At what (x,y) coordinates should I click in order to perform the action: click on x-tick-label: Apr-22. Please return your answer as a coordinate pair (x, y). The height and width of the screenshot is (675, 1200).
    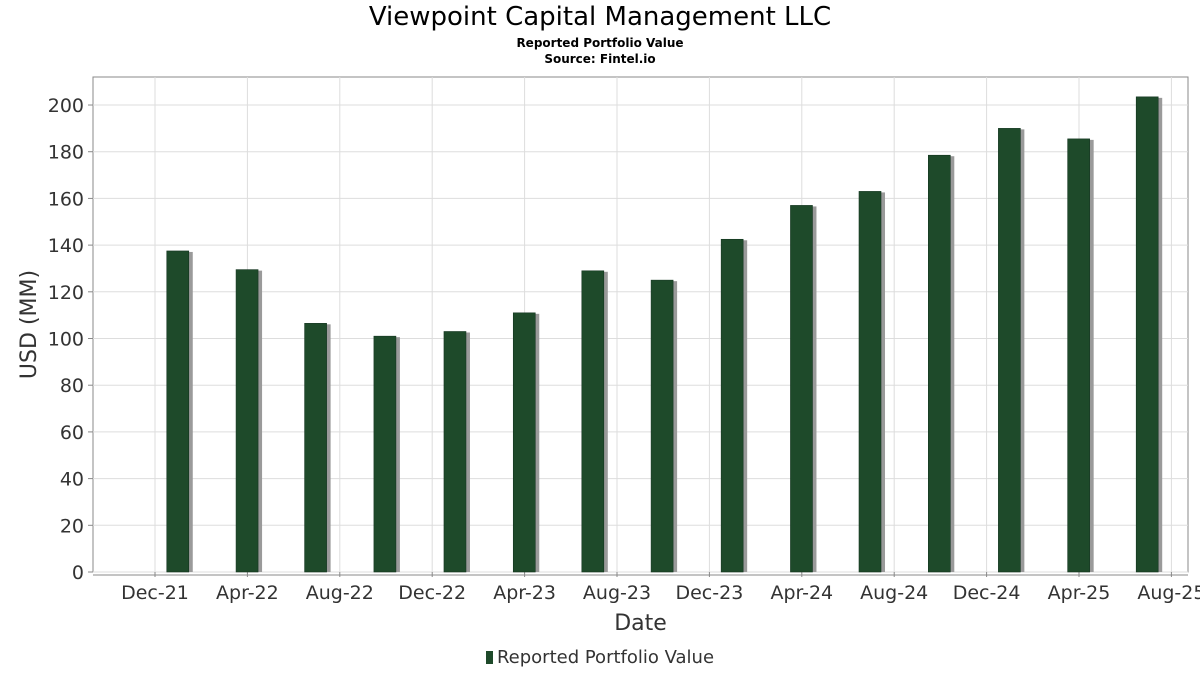
    Looking at the image, I should click on (247, 593).